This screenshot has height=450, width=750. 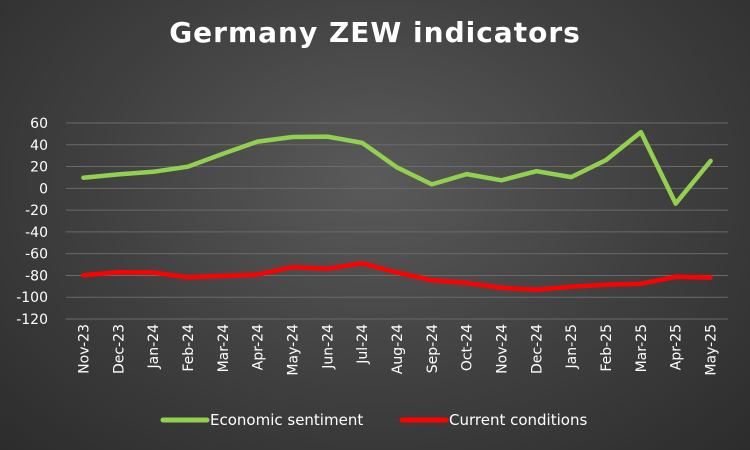 What do you see at coordinates (607, 348) in the screenshot?
I see `x-tick-label: Feb-25` at bounding box center [607, 348].